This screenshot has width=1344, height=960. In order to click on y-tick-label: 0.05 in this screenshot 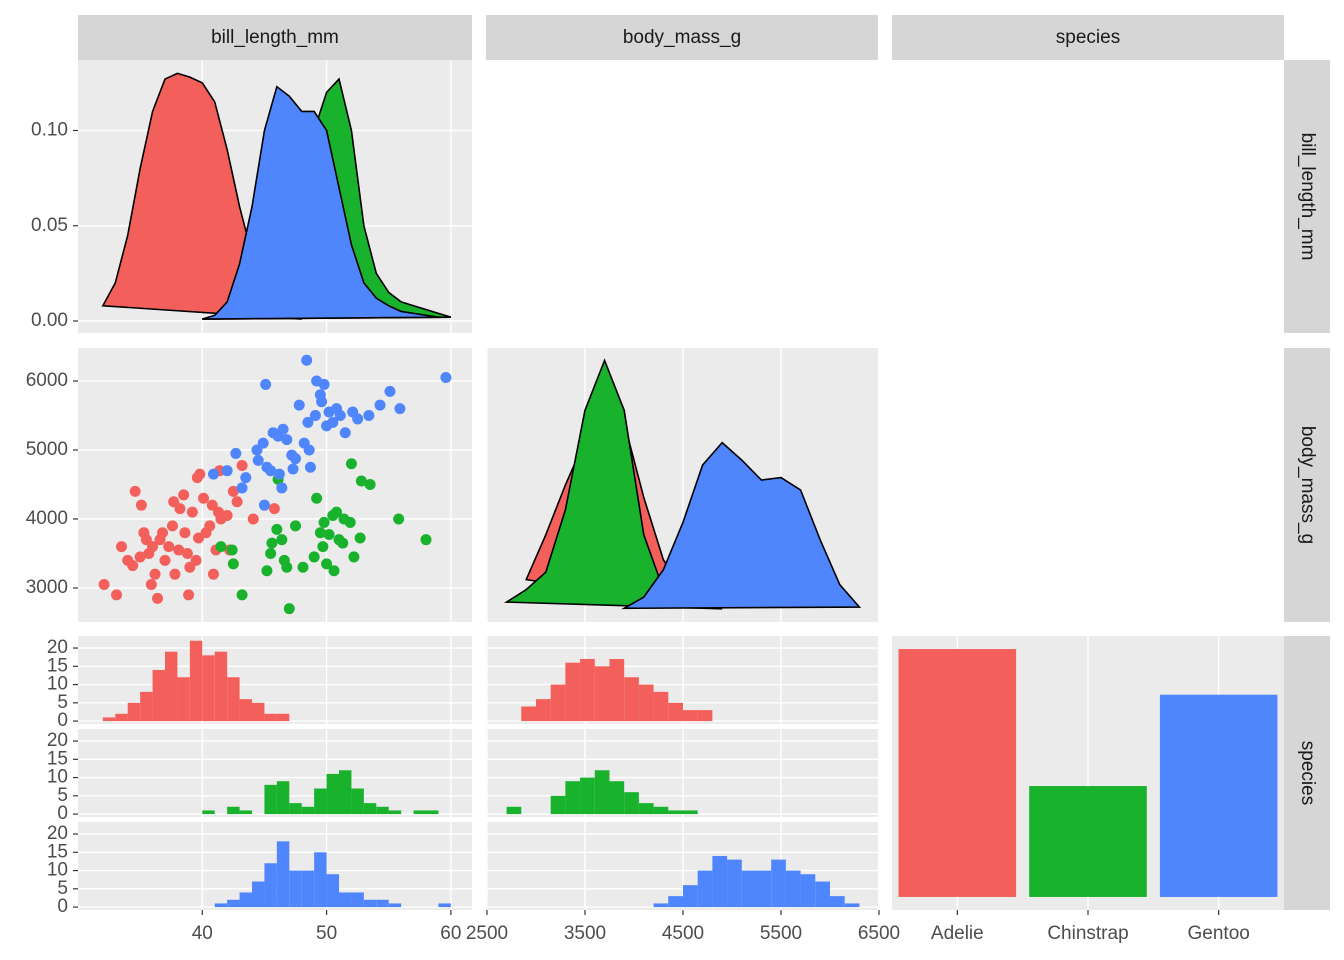, I will do `click(49, 225)`.